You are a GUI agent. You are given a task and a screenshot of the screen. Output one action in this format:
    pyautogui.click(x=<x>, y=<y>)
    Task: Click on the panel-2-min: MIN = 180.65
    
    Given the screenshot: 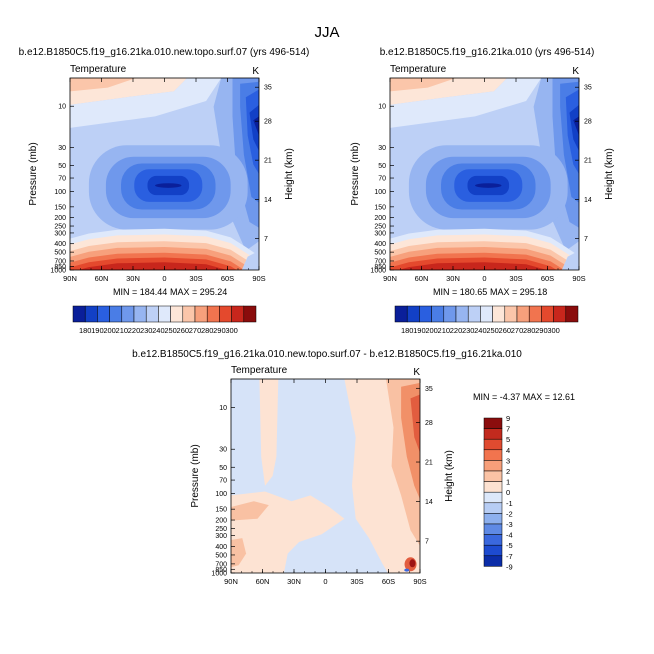 What is the action you would take?
    pyautogui.click(x=460, y=292)
    